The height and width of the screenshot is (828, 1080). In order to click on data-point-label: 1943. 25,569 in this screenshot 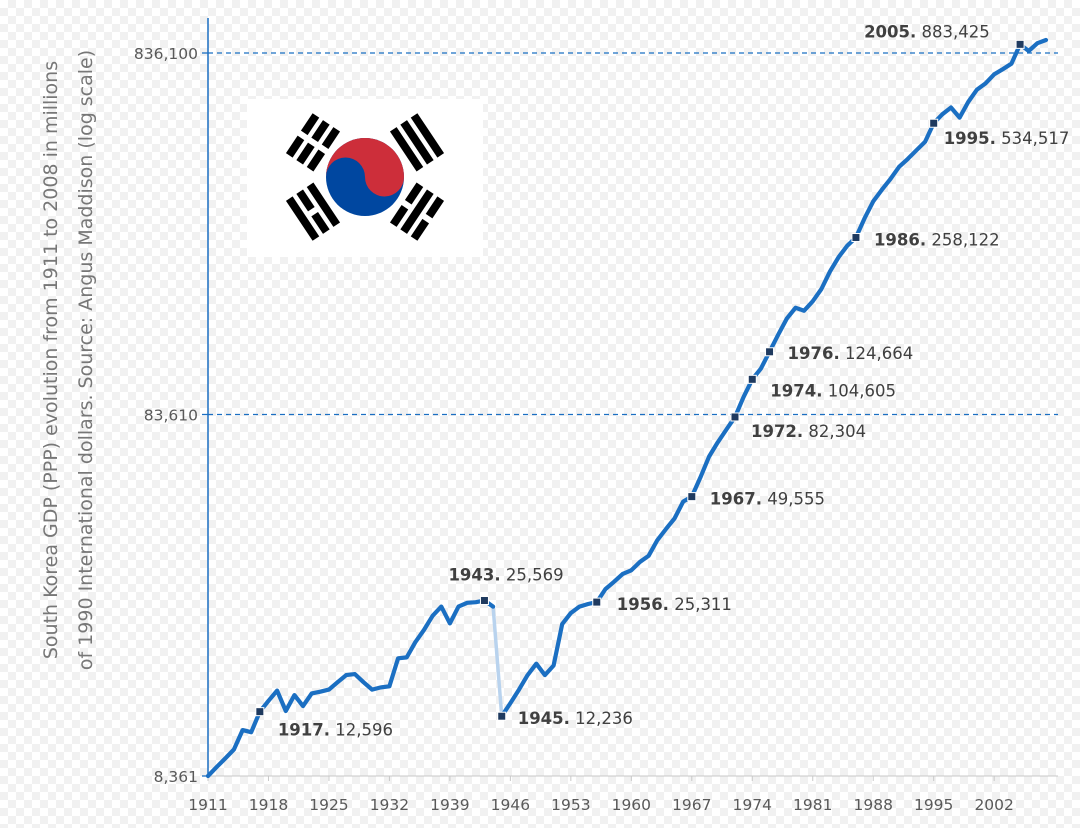, I will do `click(505, 575)`.